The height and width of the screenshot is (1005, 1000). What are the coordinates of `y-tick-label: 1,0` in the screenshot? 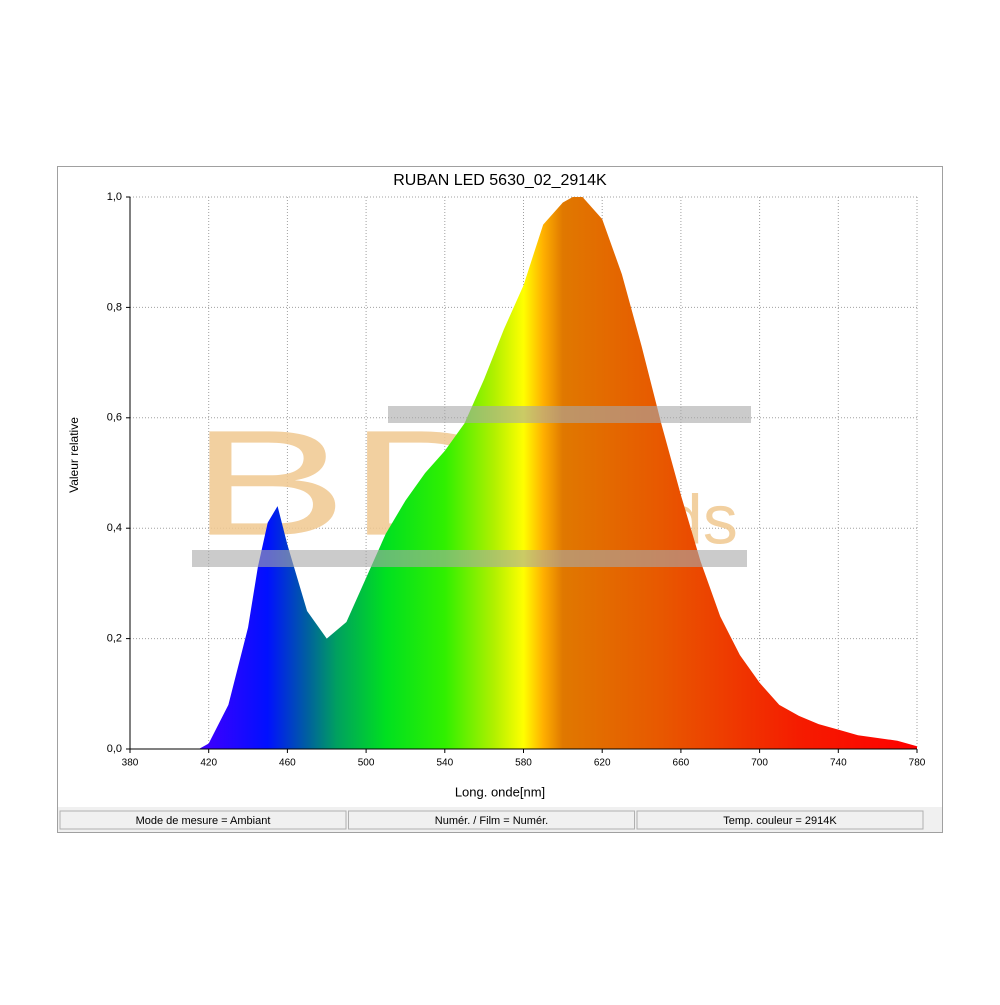 It's located at (114, 197).